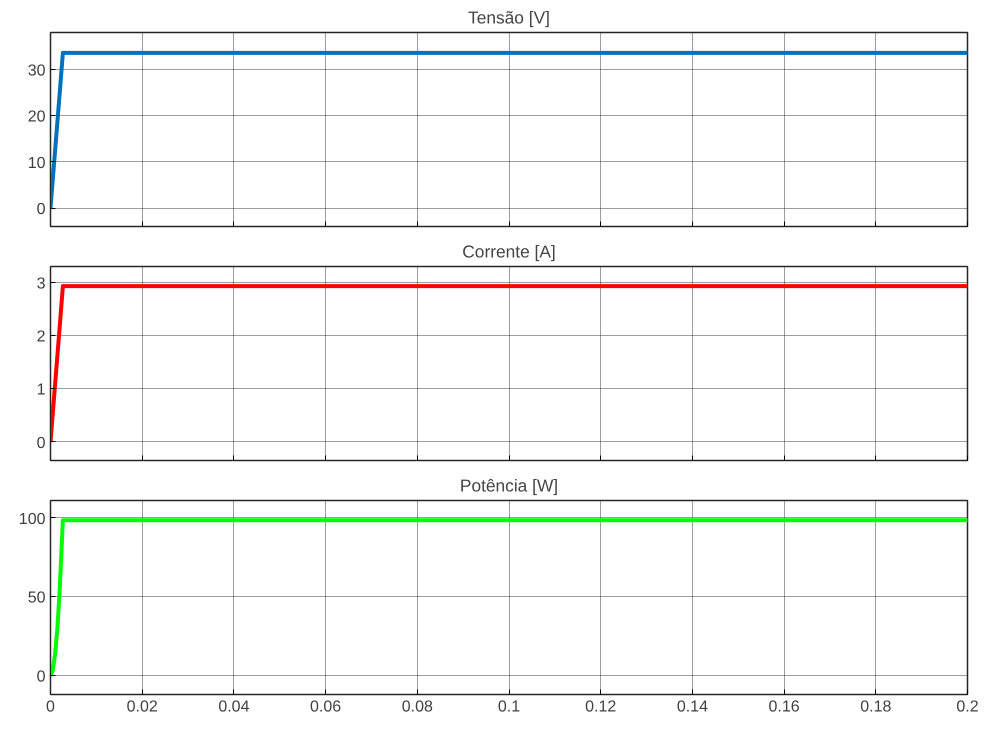  Describe the element at coordinates (41, 337) in the screenshot. I see `y-tick-label: 2` at that location.